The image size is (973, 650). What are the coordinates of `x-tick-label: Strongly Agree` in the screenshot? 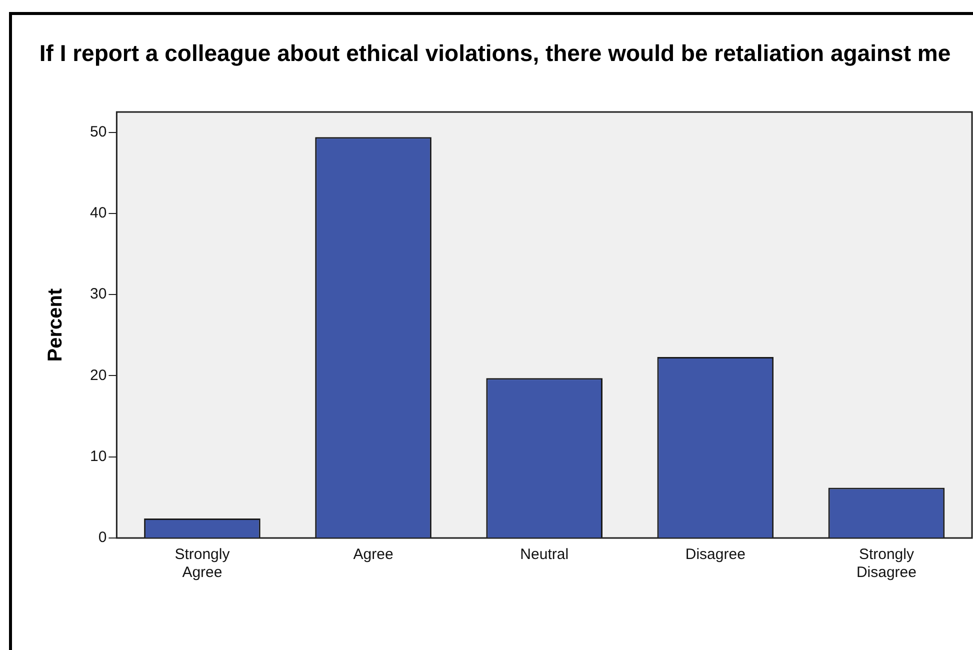 It's located at (202, 564).